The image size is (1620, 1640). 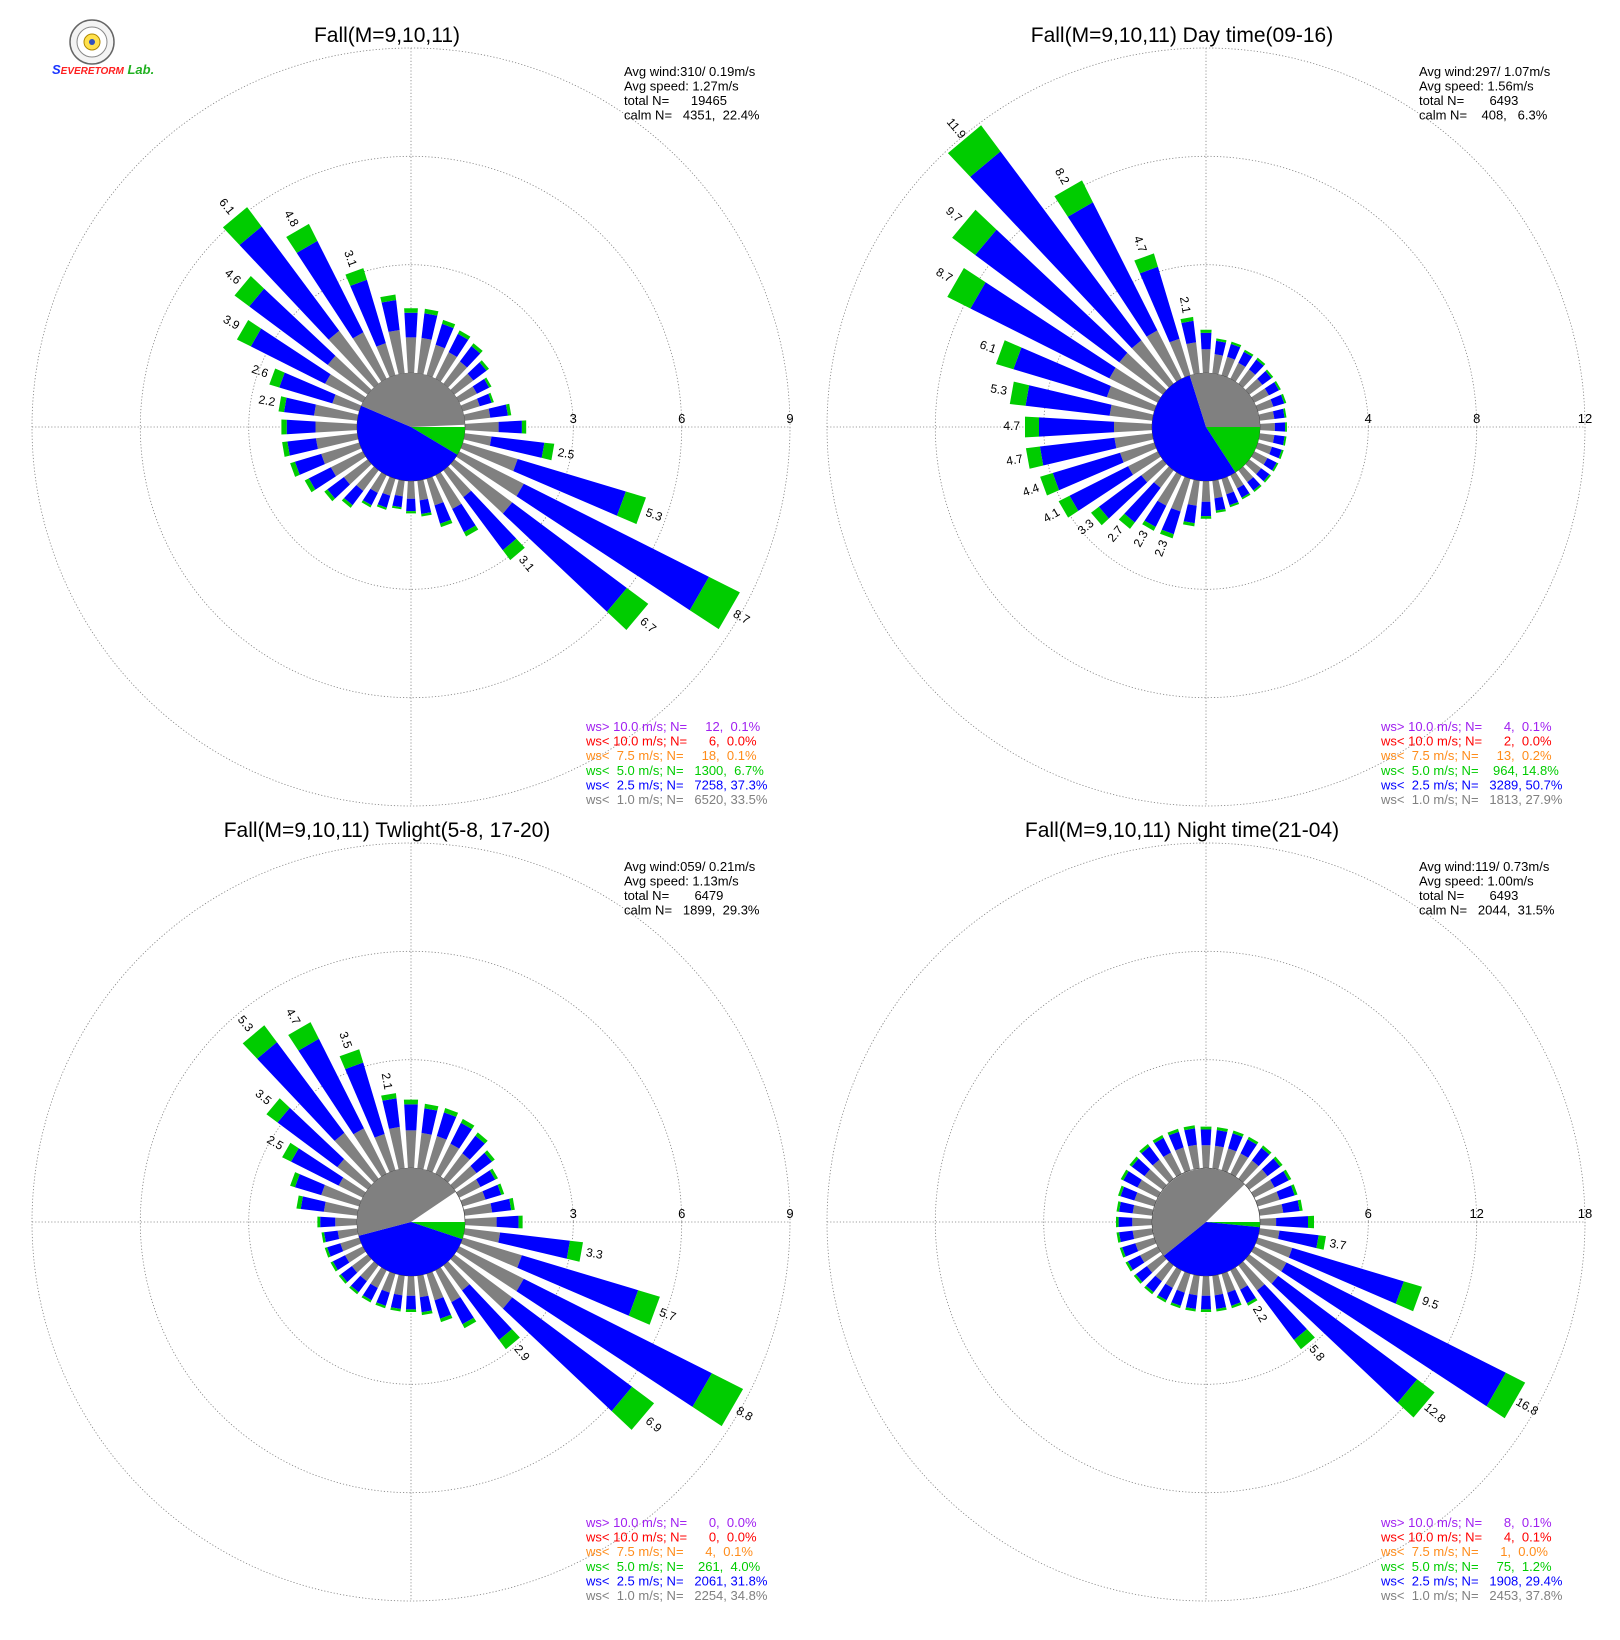 I want to click on legend-entry: ws< 7.5 m/s; N= 13, 0.2%, so click(x=1466, y=755).